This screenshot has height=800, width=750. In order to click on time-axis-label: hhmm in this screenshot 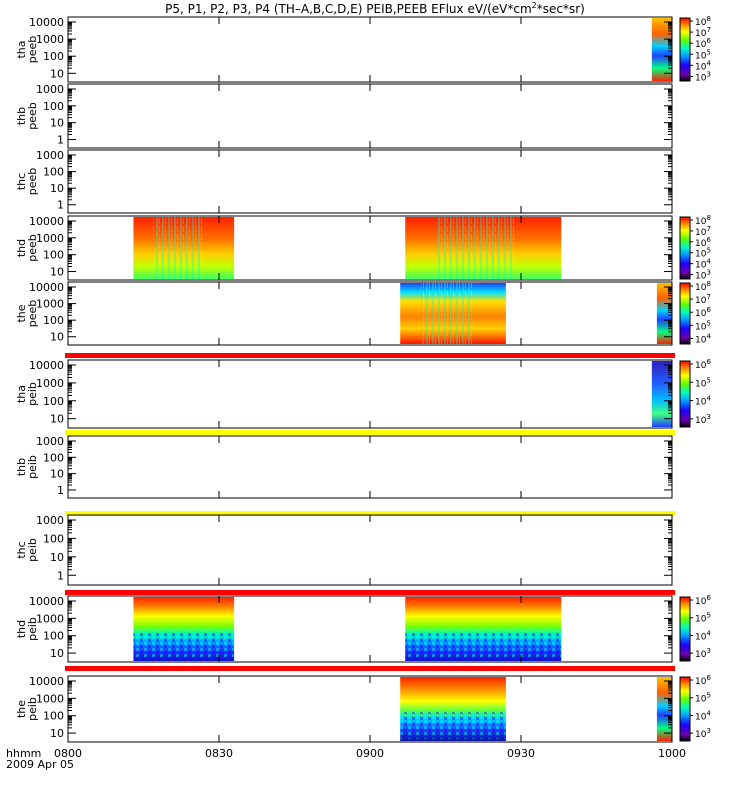, I will do `click(23, 753)`.